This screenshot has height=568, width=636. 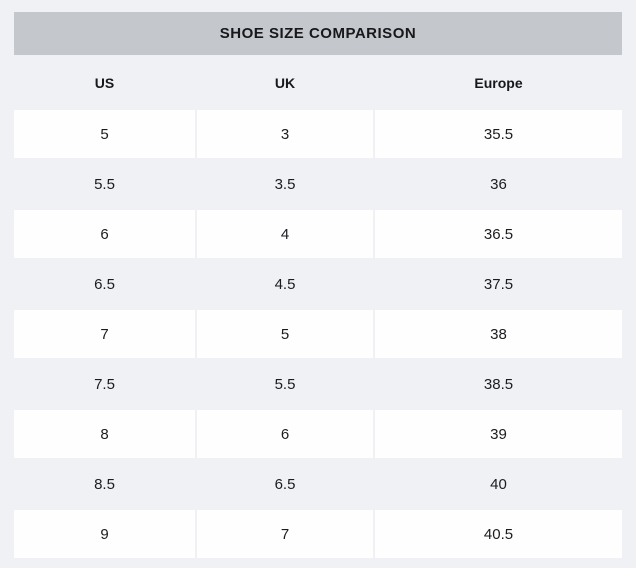 I want to click on cell-europe: 40, so click(x=498, y=484).